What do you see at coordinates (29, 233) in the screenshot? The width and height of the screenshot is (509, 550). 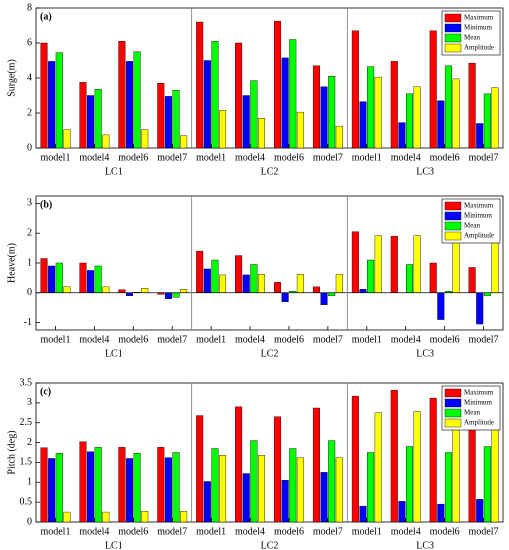 I see `y-tick-label: 2` at bounding box center [29, 233].